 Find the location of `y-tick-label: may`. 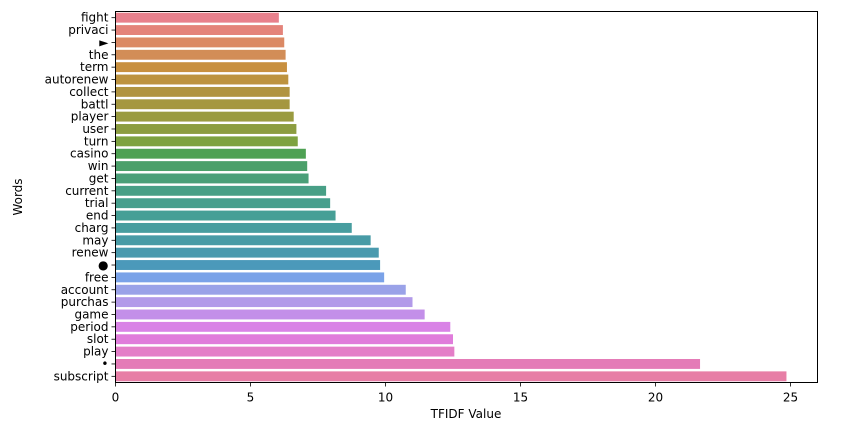

y-tick-label: may is located at coordinates (95, 240).